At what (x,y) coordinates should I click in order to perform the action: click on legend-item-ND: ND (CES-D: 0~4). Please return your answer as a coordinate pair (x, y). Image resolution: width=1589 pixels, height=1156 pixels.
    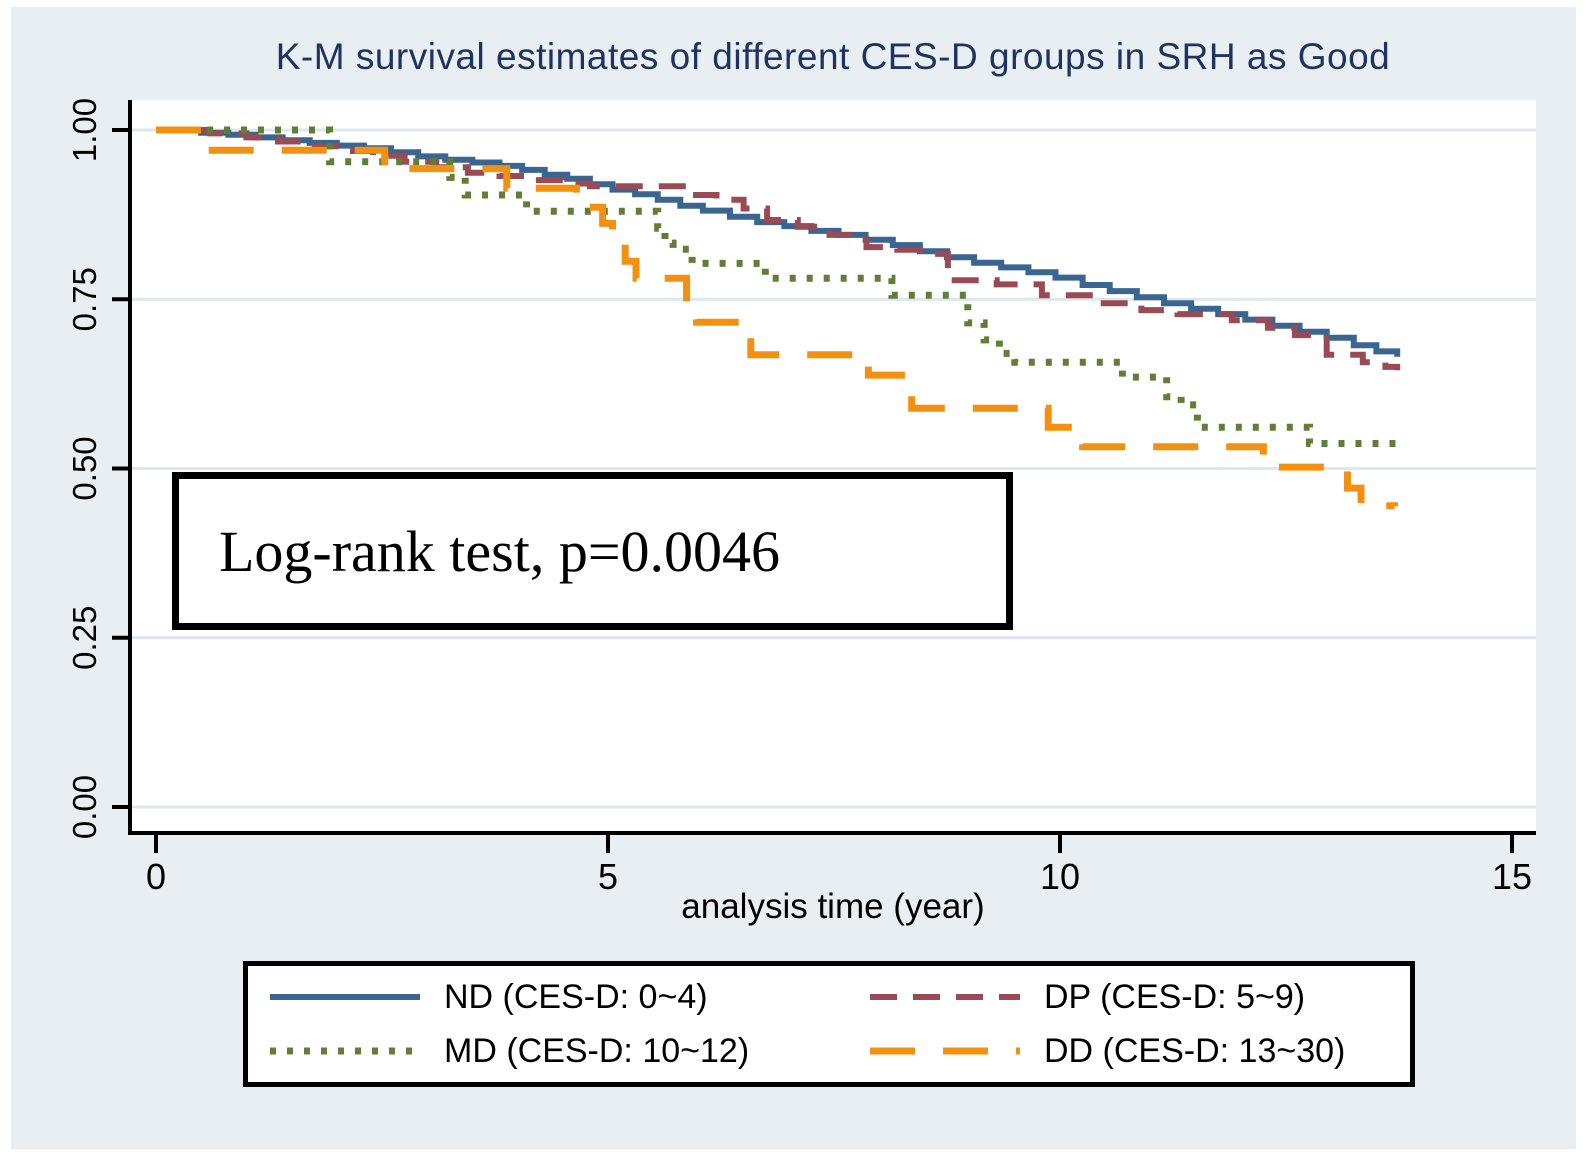
    Looking at the image, I should click on (570, 997).